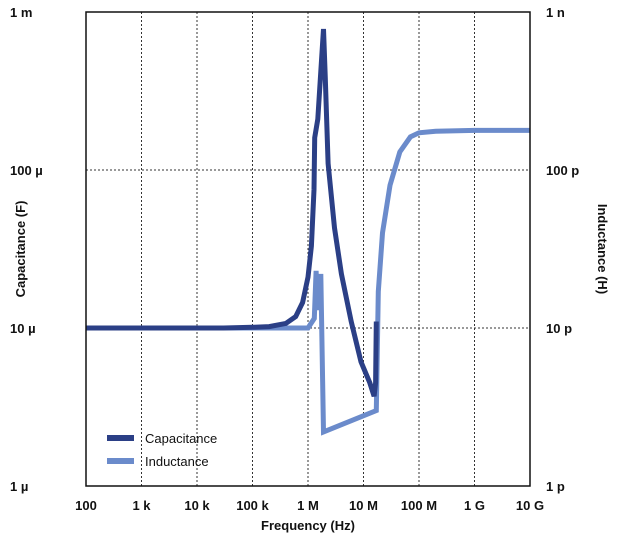  Describe the element at coordinates (555, 12) in the screenshot. I see `y-right-tick-label: 1 n` at that location.